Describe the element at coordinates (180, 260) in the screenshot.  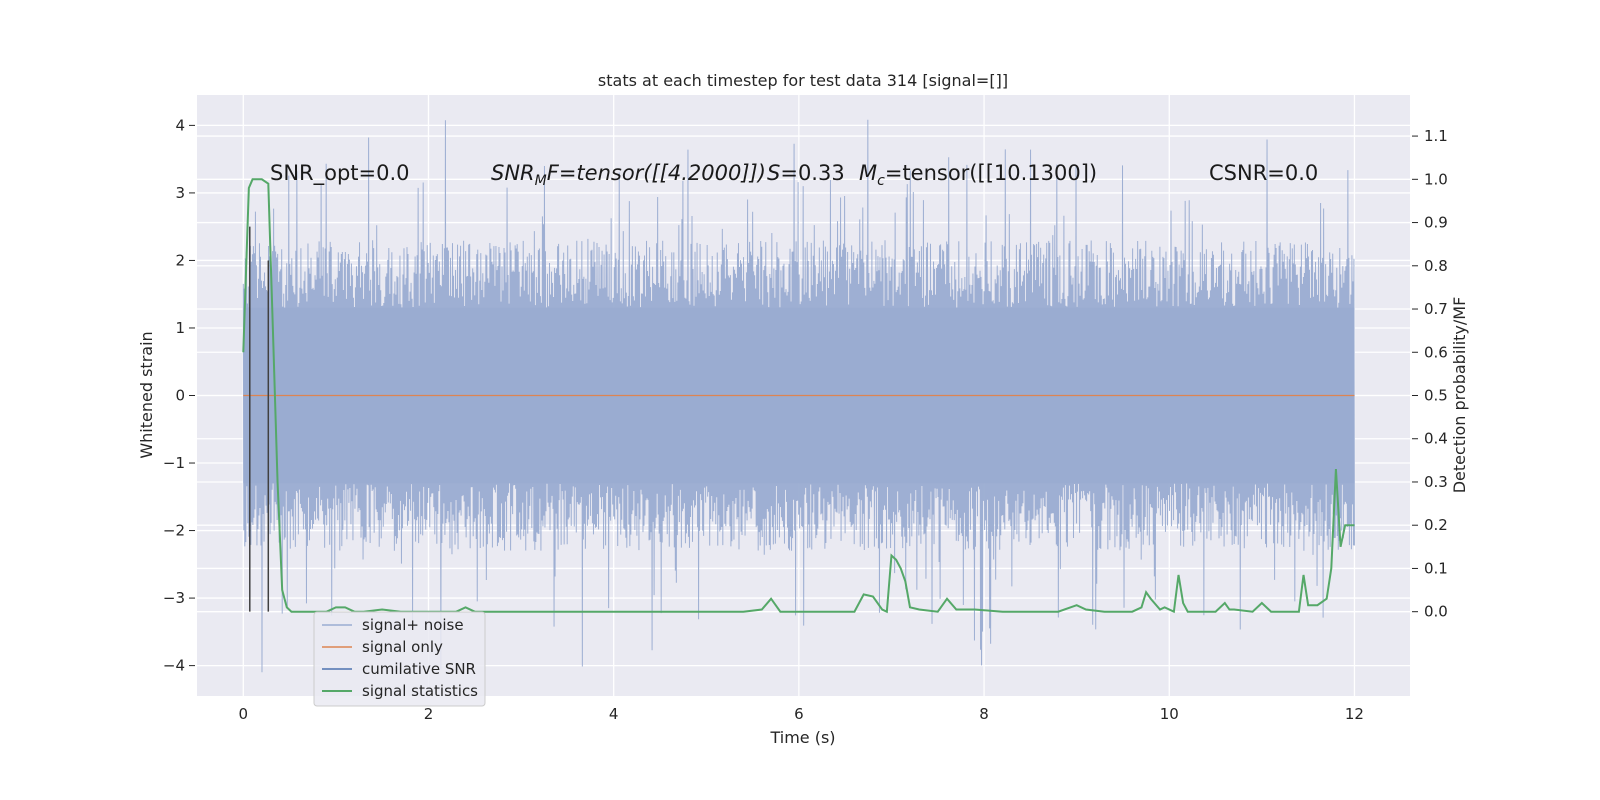
I see `y-tick-label: 2` at that location.